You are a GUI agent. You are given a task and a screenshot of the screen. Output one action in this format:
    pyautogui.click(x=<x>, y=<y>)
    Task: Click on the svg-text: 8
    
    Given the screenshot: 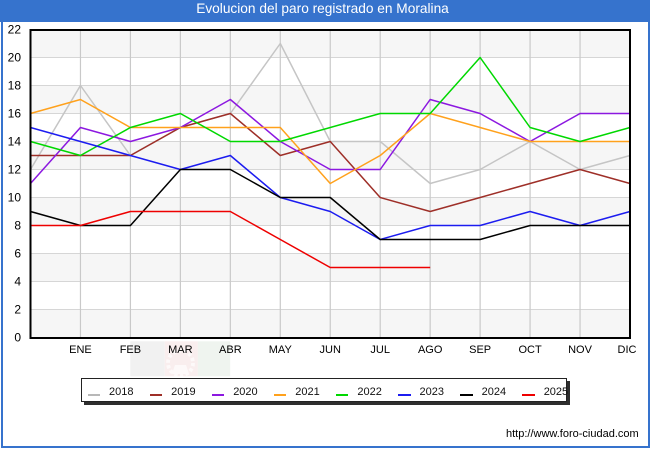 What is the action you would take?
    pyautogui.click(x=17, y=226)
    